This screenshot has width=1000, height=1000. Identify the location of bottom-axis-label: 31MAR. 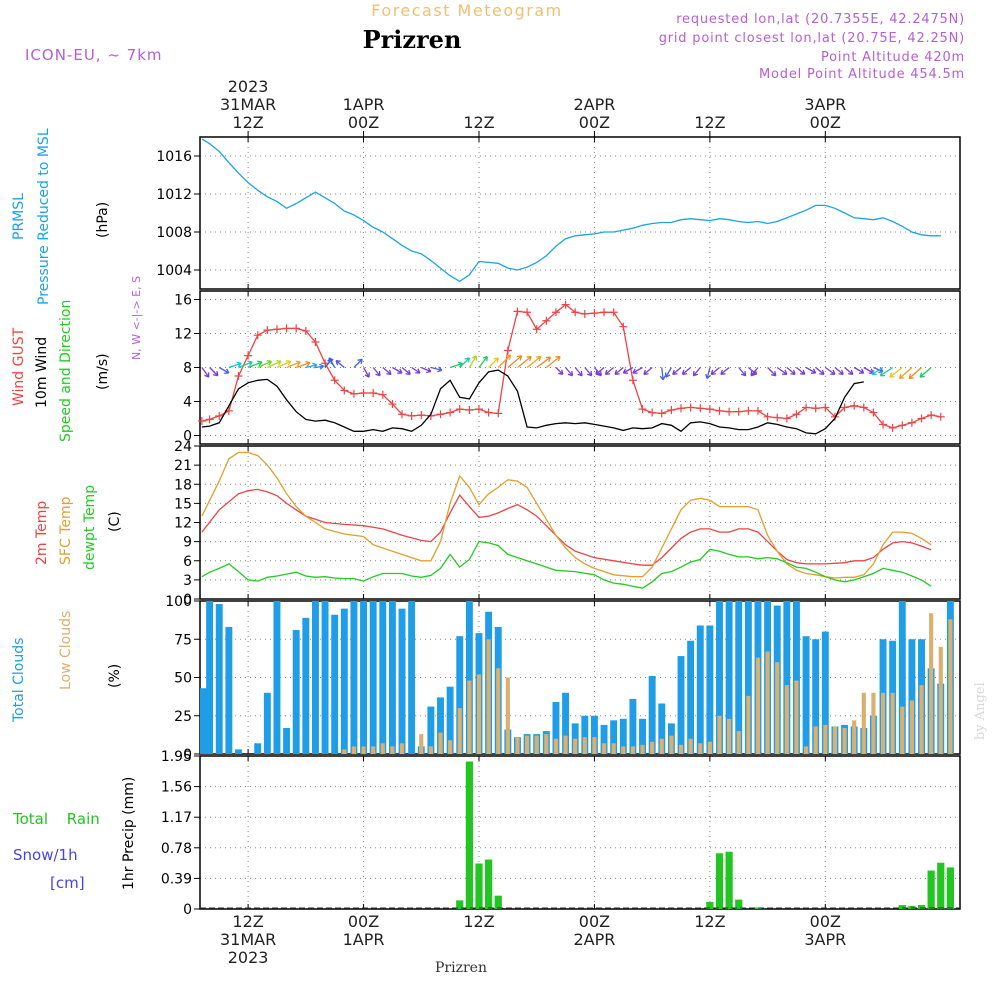
(248, 939).